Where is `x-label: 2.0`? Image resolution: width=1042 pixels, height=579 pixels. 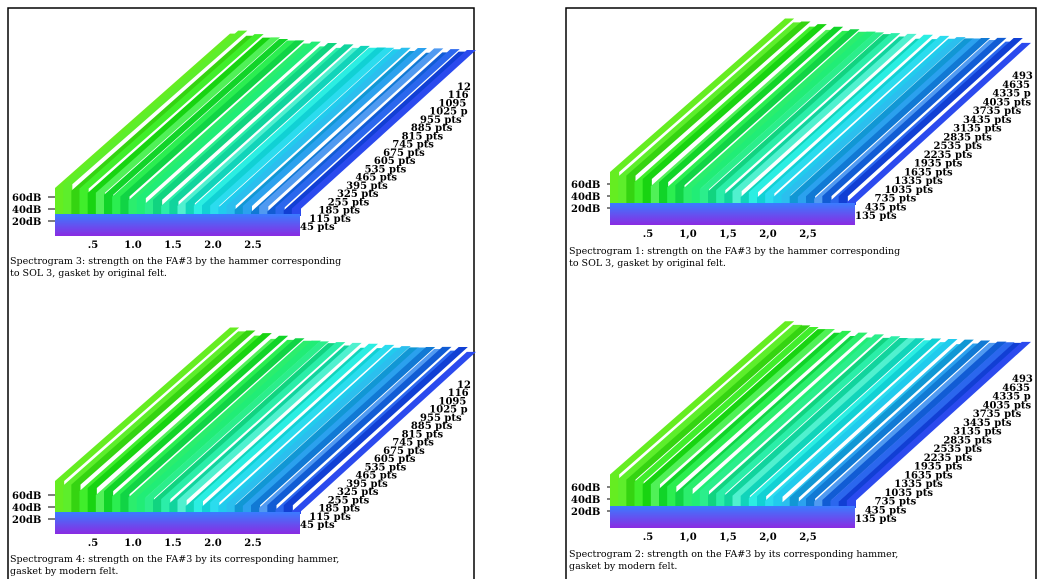
x-label: 2.0 is located at coordinates (212, 543).